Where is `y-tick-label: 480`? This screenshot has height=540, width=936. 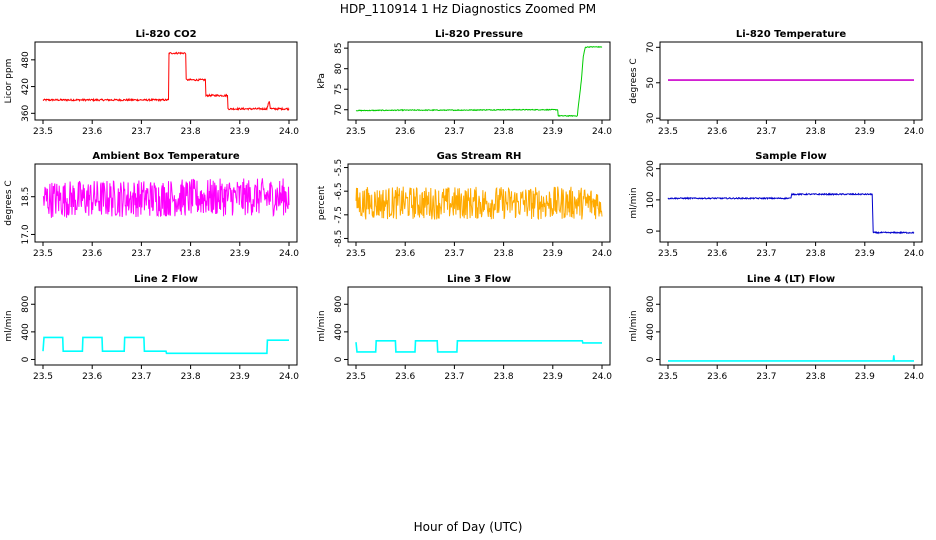 y-tick-label: 480 is located at coordinates (26, 59).